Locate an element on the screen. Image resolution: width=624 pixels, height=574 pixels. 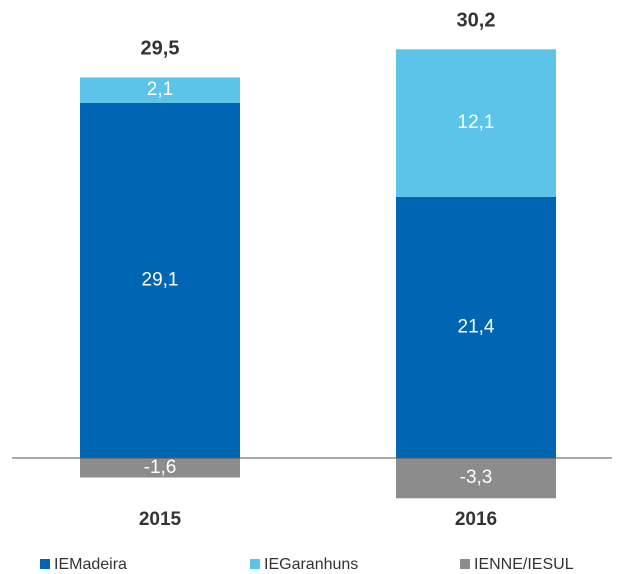
value-label: 21,4 is located at coordinates (476, 326).